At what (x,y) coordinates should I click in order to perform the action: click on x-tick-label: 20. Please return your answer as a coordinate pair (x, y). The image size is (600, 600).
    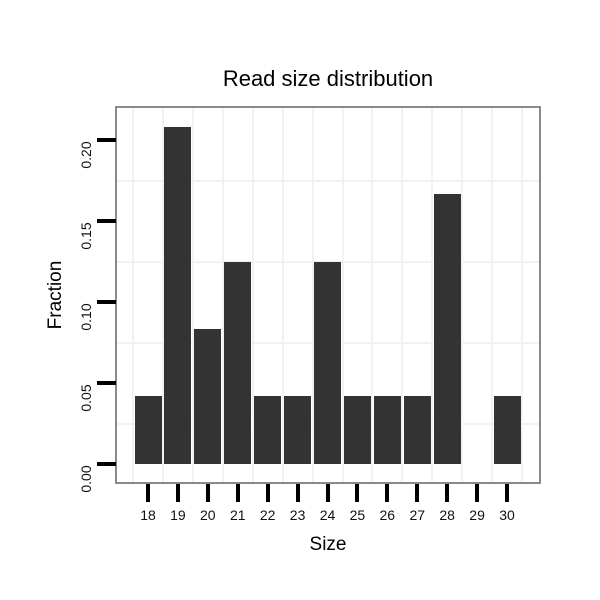
    Looking at the image, I should click on (208, 515).